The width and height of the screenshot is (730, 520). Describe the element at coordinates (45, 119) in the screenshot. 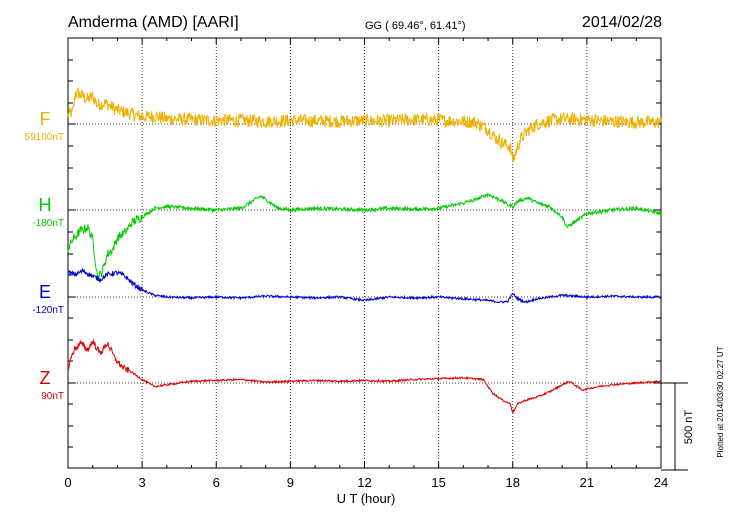

I see `series-name-F: F` at that location.